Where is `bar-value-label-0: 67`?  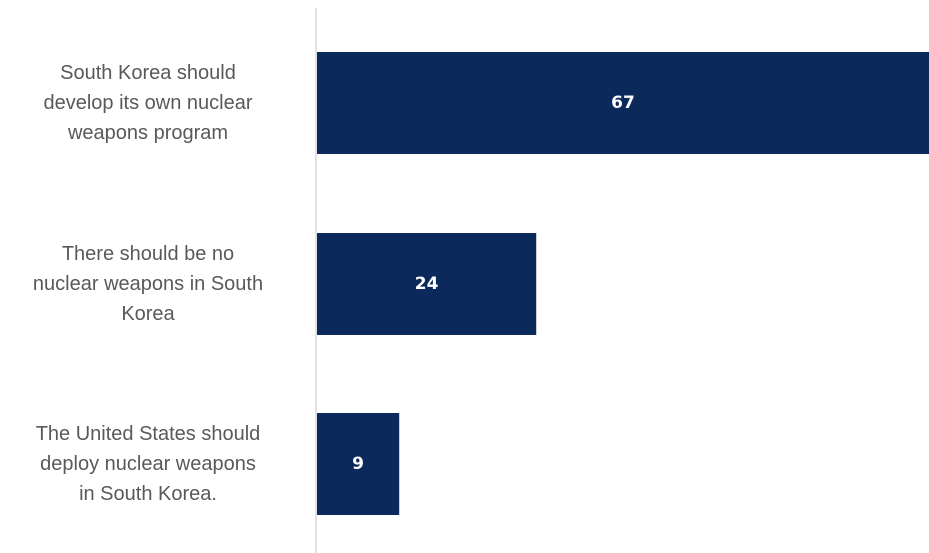
bar-value-label-0: 67 is located at coordinates (623, 103).